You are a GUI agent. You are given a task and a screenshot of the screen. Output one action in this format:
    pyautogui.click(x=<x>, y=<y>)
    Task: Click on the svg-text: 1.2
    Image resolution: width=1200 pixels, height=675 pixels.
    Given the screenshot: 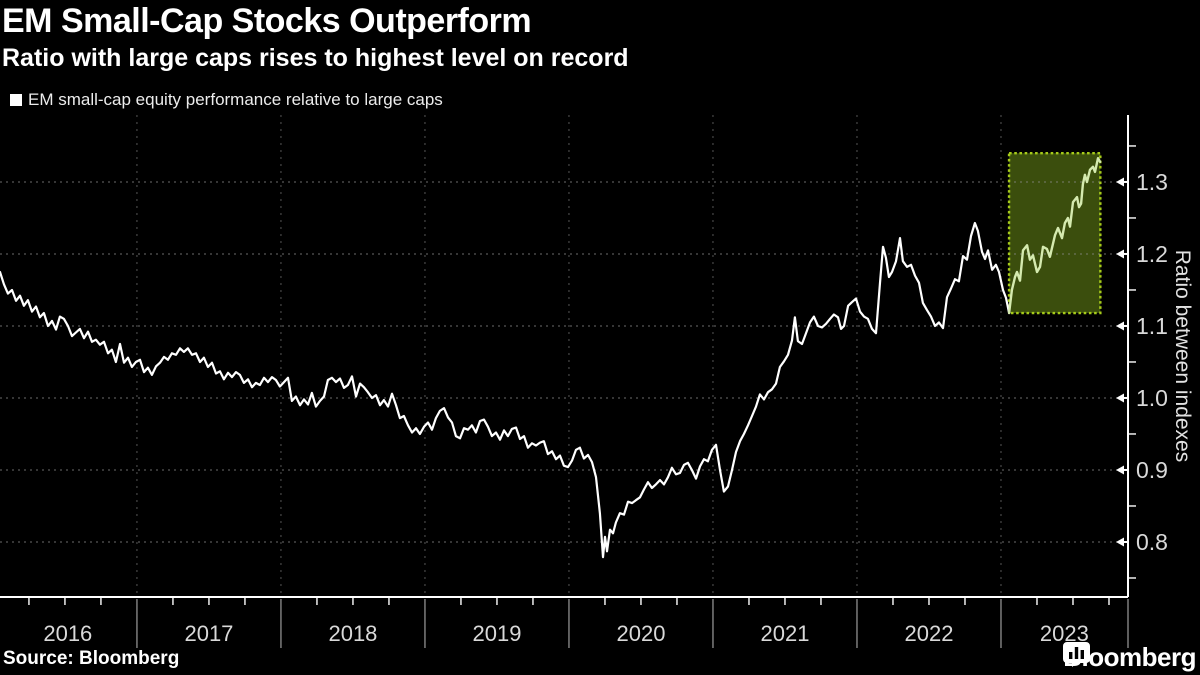 What is the action you would take?
    pyautogui.click(x=1152, y=254)
    